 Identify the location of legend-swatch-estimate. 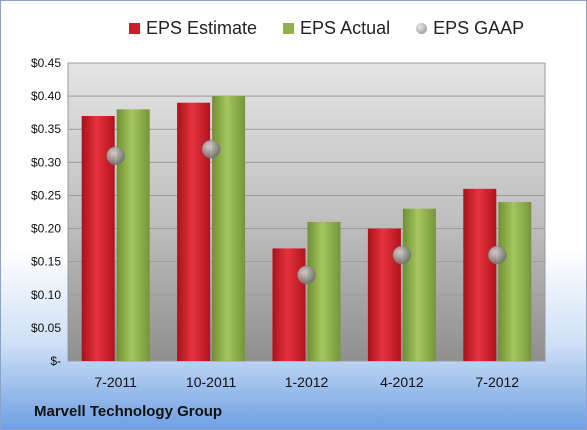
(134, 28).